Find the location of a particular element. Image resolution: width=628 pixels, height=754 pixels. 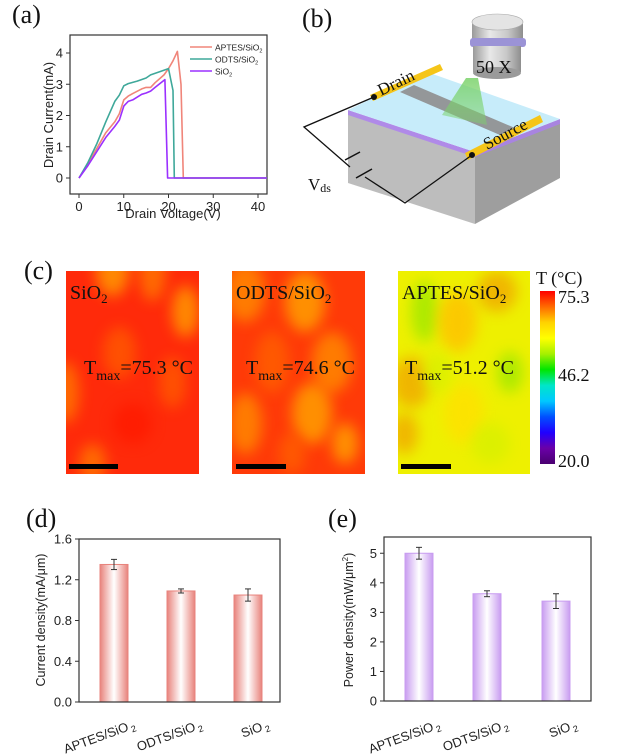

legend-label: ODTS/SiO2 is located at coordinates (236, 61).